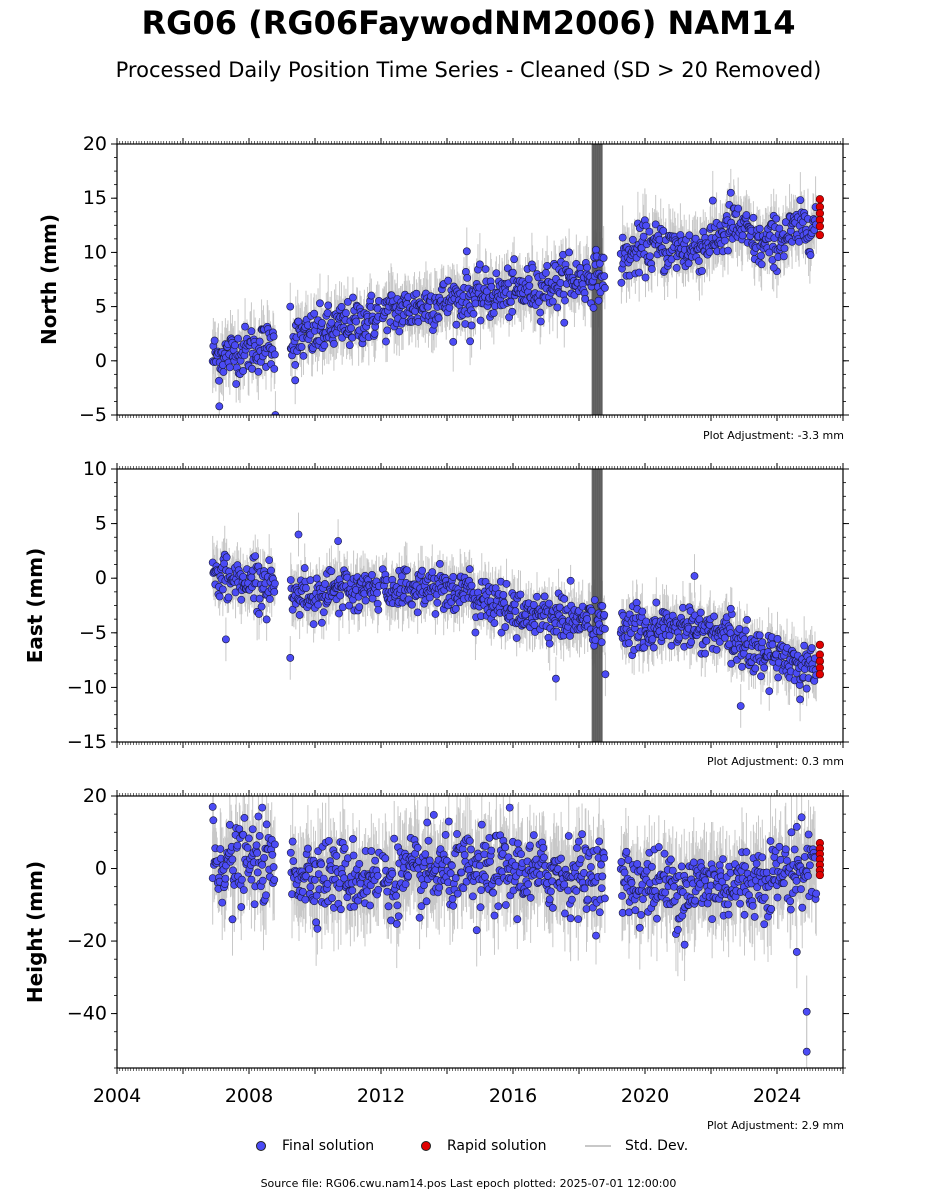  I want to click on y-tick-label: 20, so click(95, 144).